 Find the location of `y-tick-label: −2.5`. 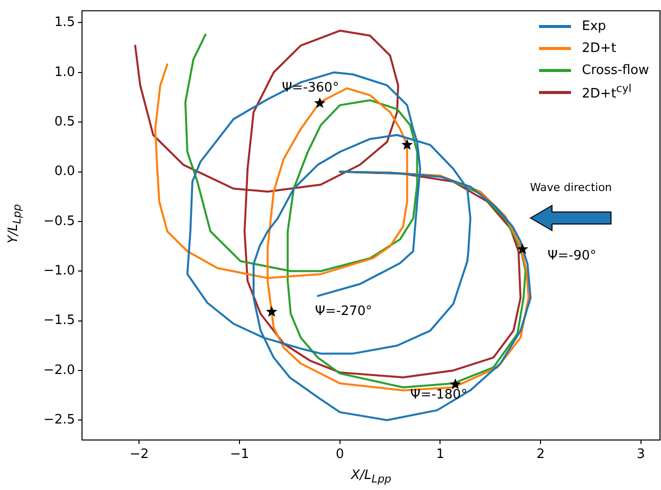

y-tick-label: −2.5 is located at coordinates (59, 420).